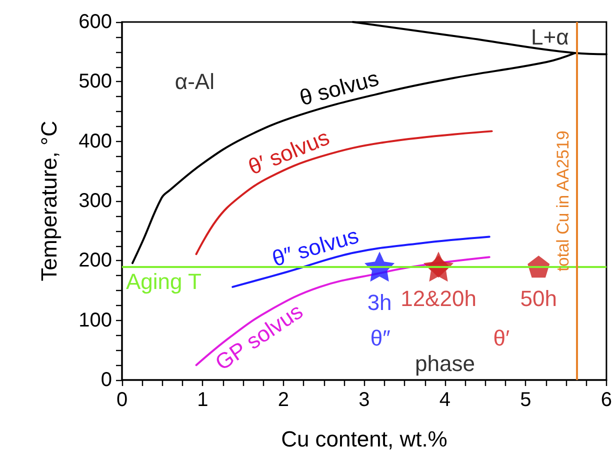 This screenshot has width=615, height=472. What do you see at coordinates (563, 201) in the screenshot?
I see `ref-line-label: total Cu in AA2519` at bounding box center [563, 201].